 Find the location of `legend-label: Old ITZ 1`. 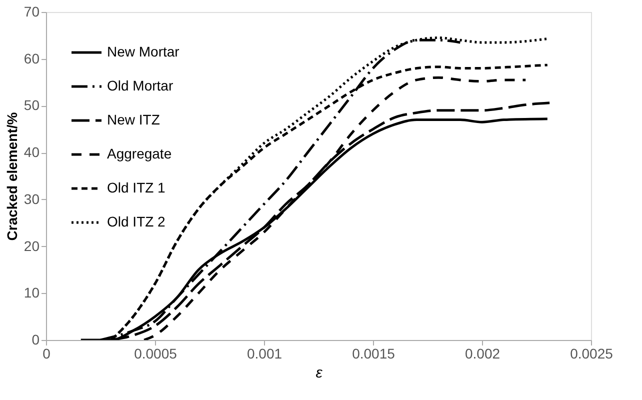

legend-label: Old ITZ 1 is located at coordinates (136, 188).